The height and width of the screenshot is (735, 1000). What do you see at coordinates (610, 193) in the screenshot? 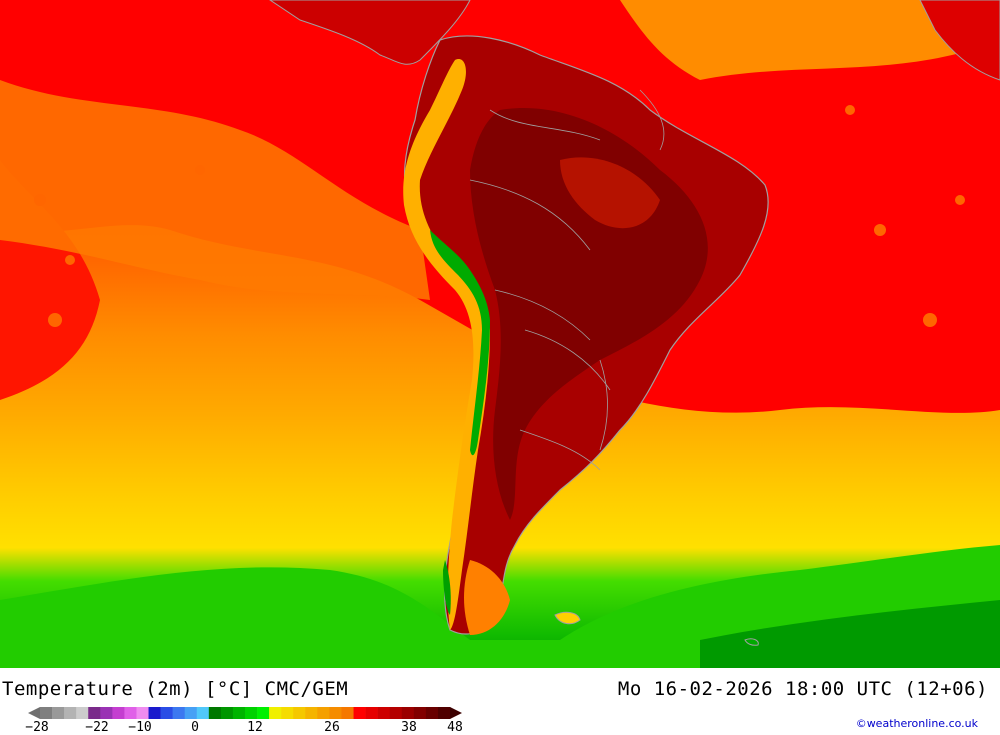
I see `brazil-highlands` at bounding box center [610, 193].